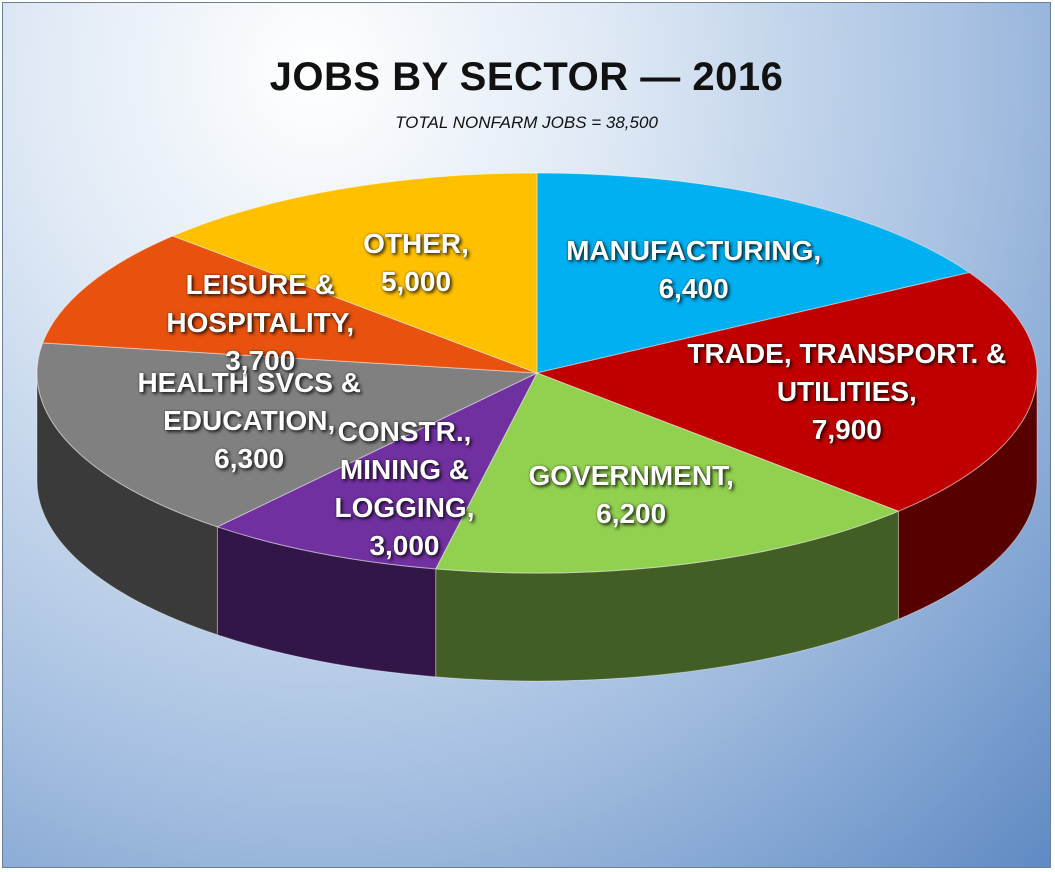 This screenshot has height=872, width=1055. I want to click on slice-label: TRADE, TRANSPORT. & UTILITIES, 7,900, so click(846, 392).